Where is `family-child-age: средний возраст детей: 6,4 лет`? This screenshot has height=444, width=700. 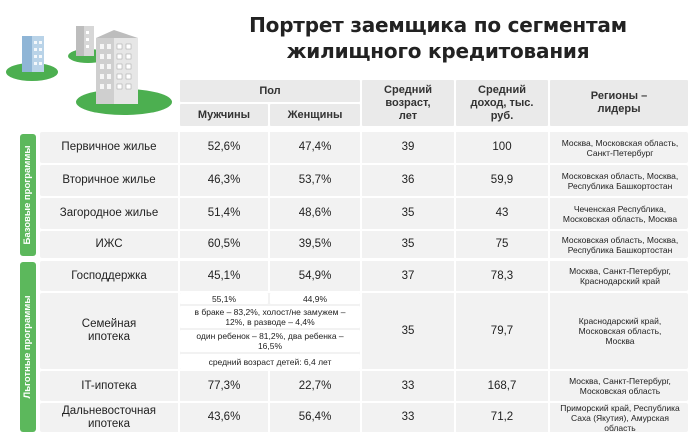
family-child-age: средний возраст детей: 6,4 лет is located at coordinates (270, 361).